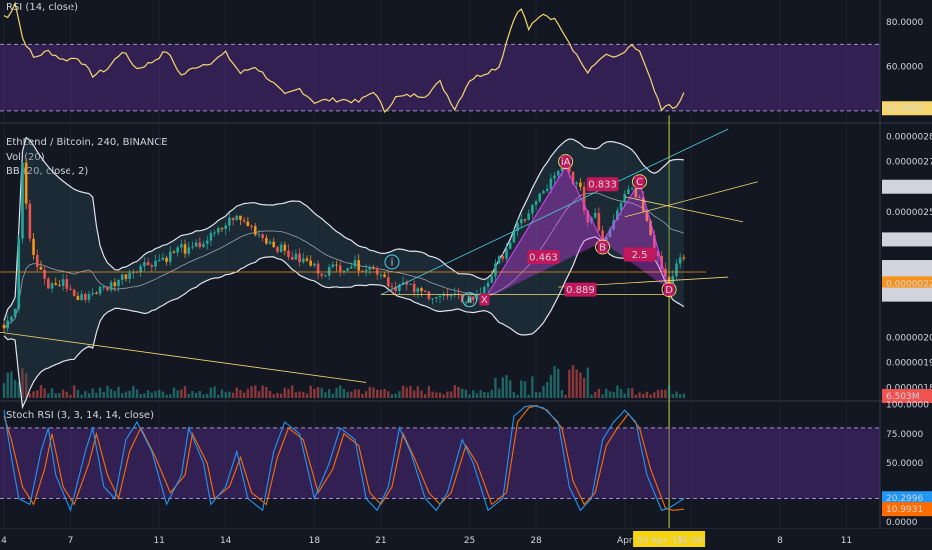  I want to click on pattern-point-box, so click(602, 246).